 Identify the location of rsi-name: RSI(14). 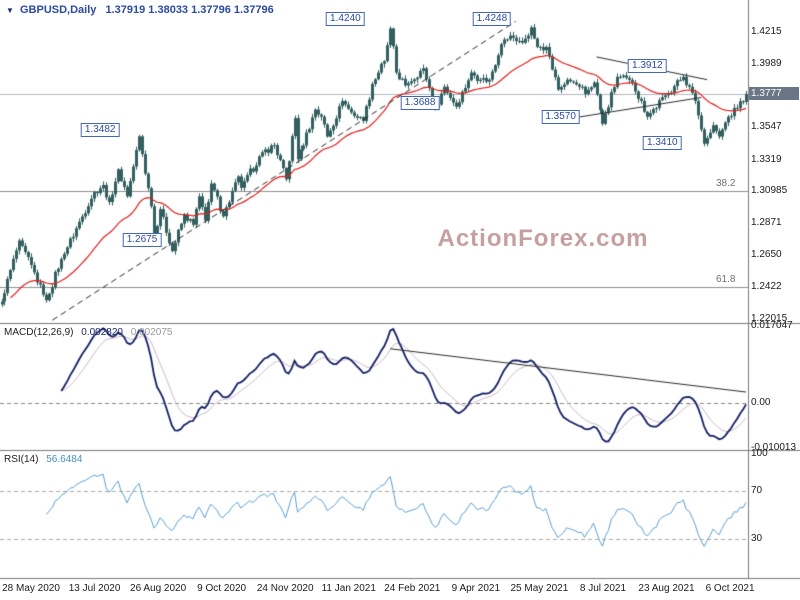
(21, 459).